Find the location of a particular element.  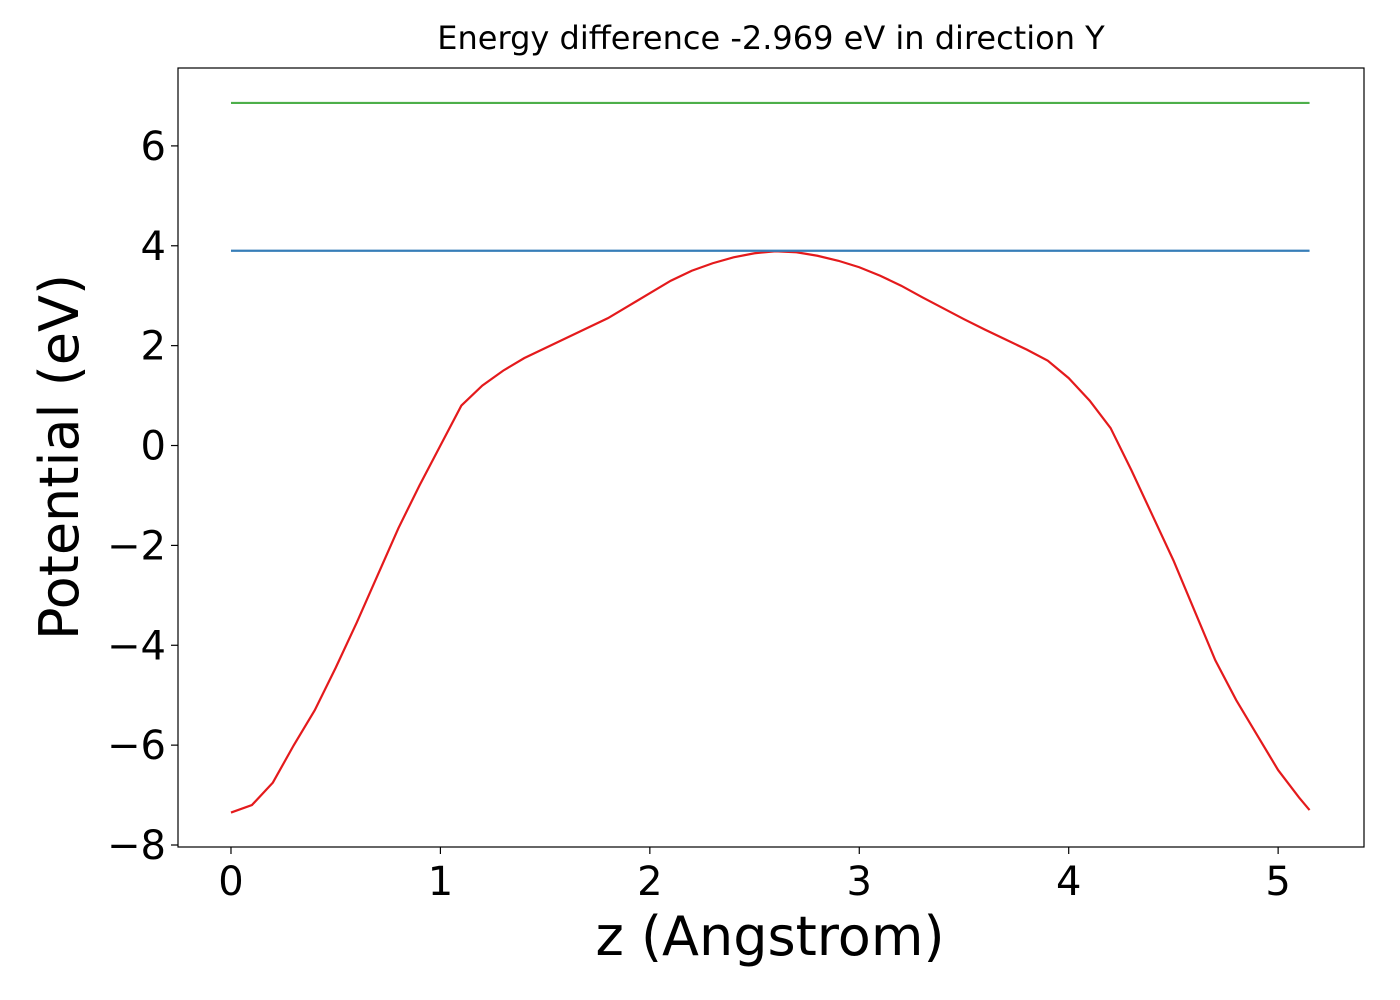

x-axis-label: z (Angstrom) is located at coordinates (769, 936).